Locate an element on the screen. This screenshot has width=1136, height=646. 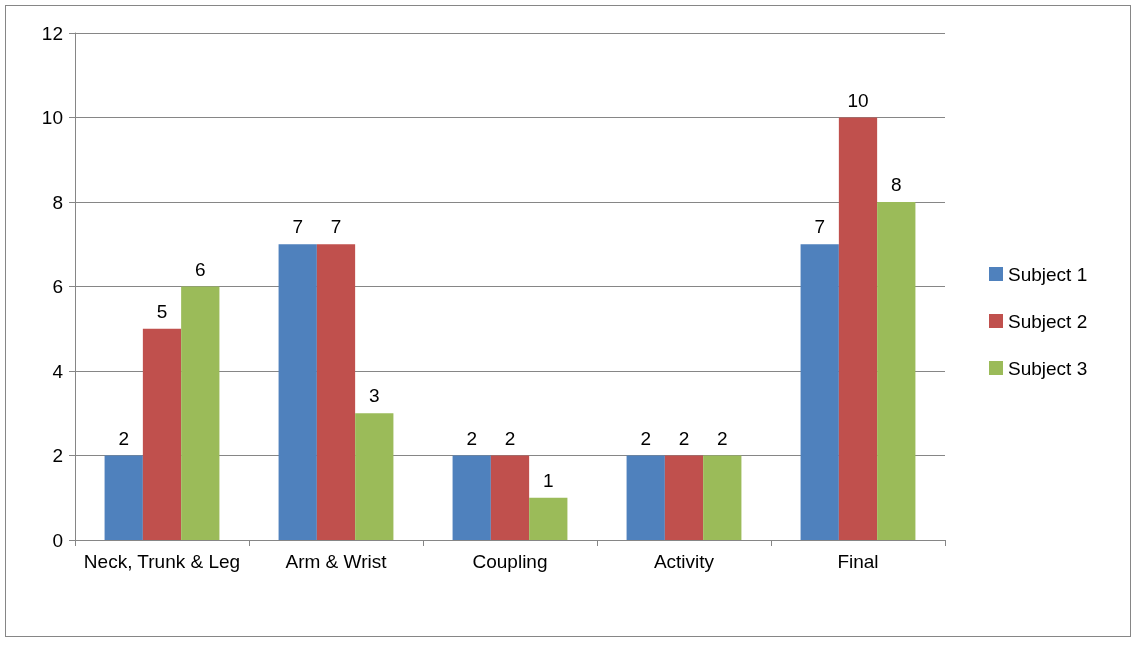
y-tick-label: 8 is located at coordinates (57, 202).